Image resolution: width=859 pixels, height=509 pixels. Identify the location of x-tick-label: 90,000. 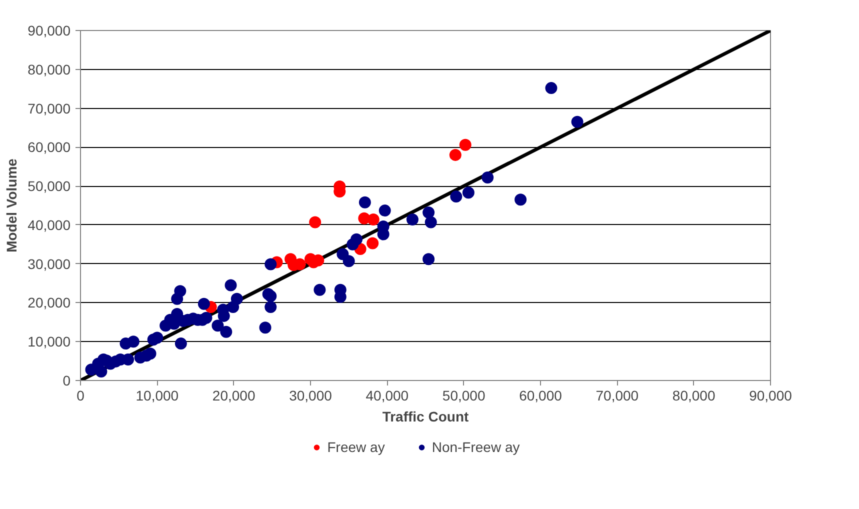
(770, 396).